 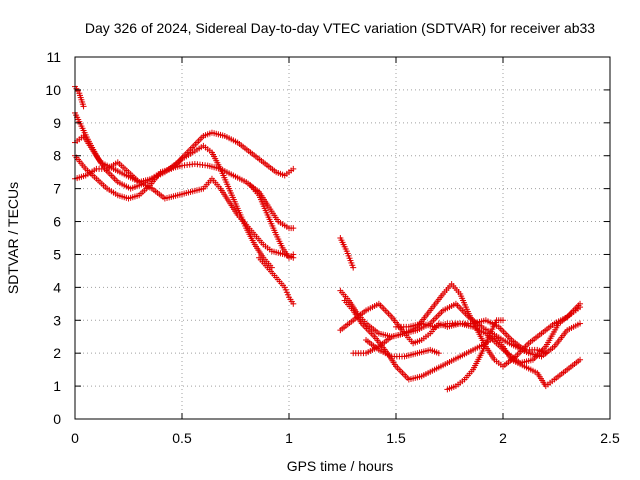 What do you see at coordinates (57, 189) in the screenshot?
I see `y-tick-label: 7` at bounding box center [57, 189].